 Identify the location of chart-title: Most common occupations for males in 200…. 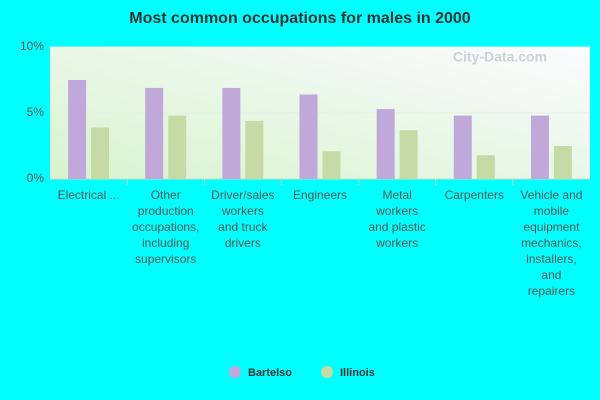
(300, 18).